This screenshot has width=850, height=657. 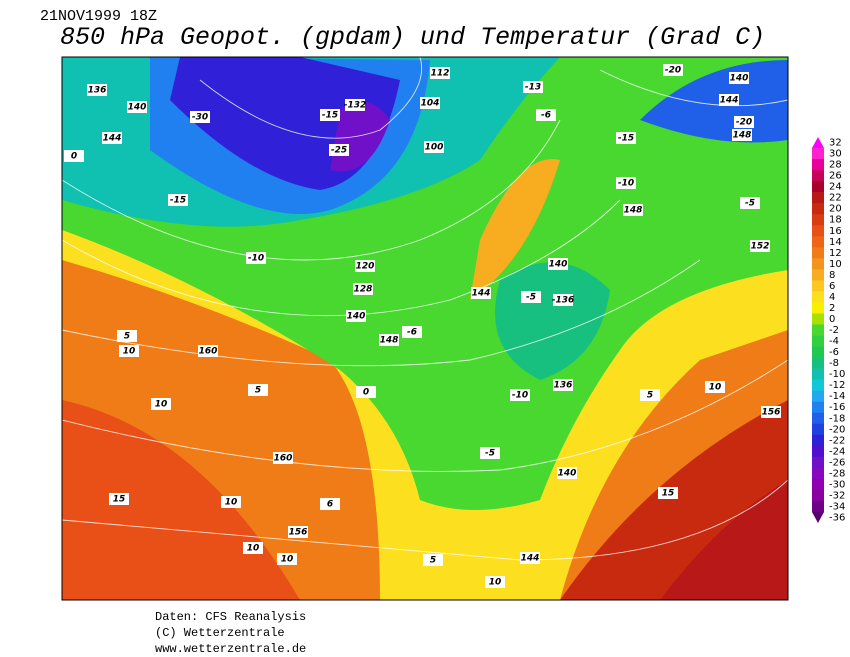 What do you see at coordinates (832, 319) in the screenshot?
I see `colorbar-label: 0` at bounding box center [832, 319].